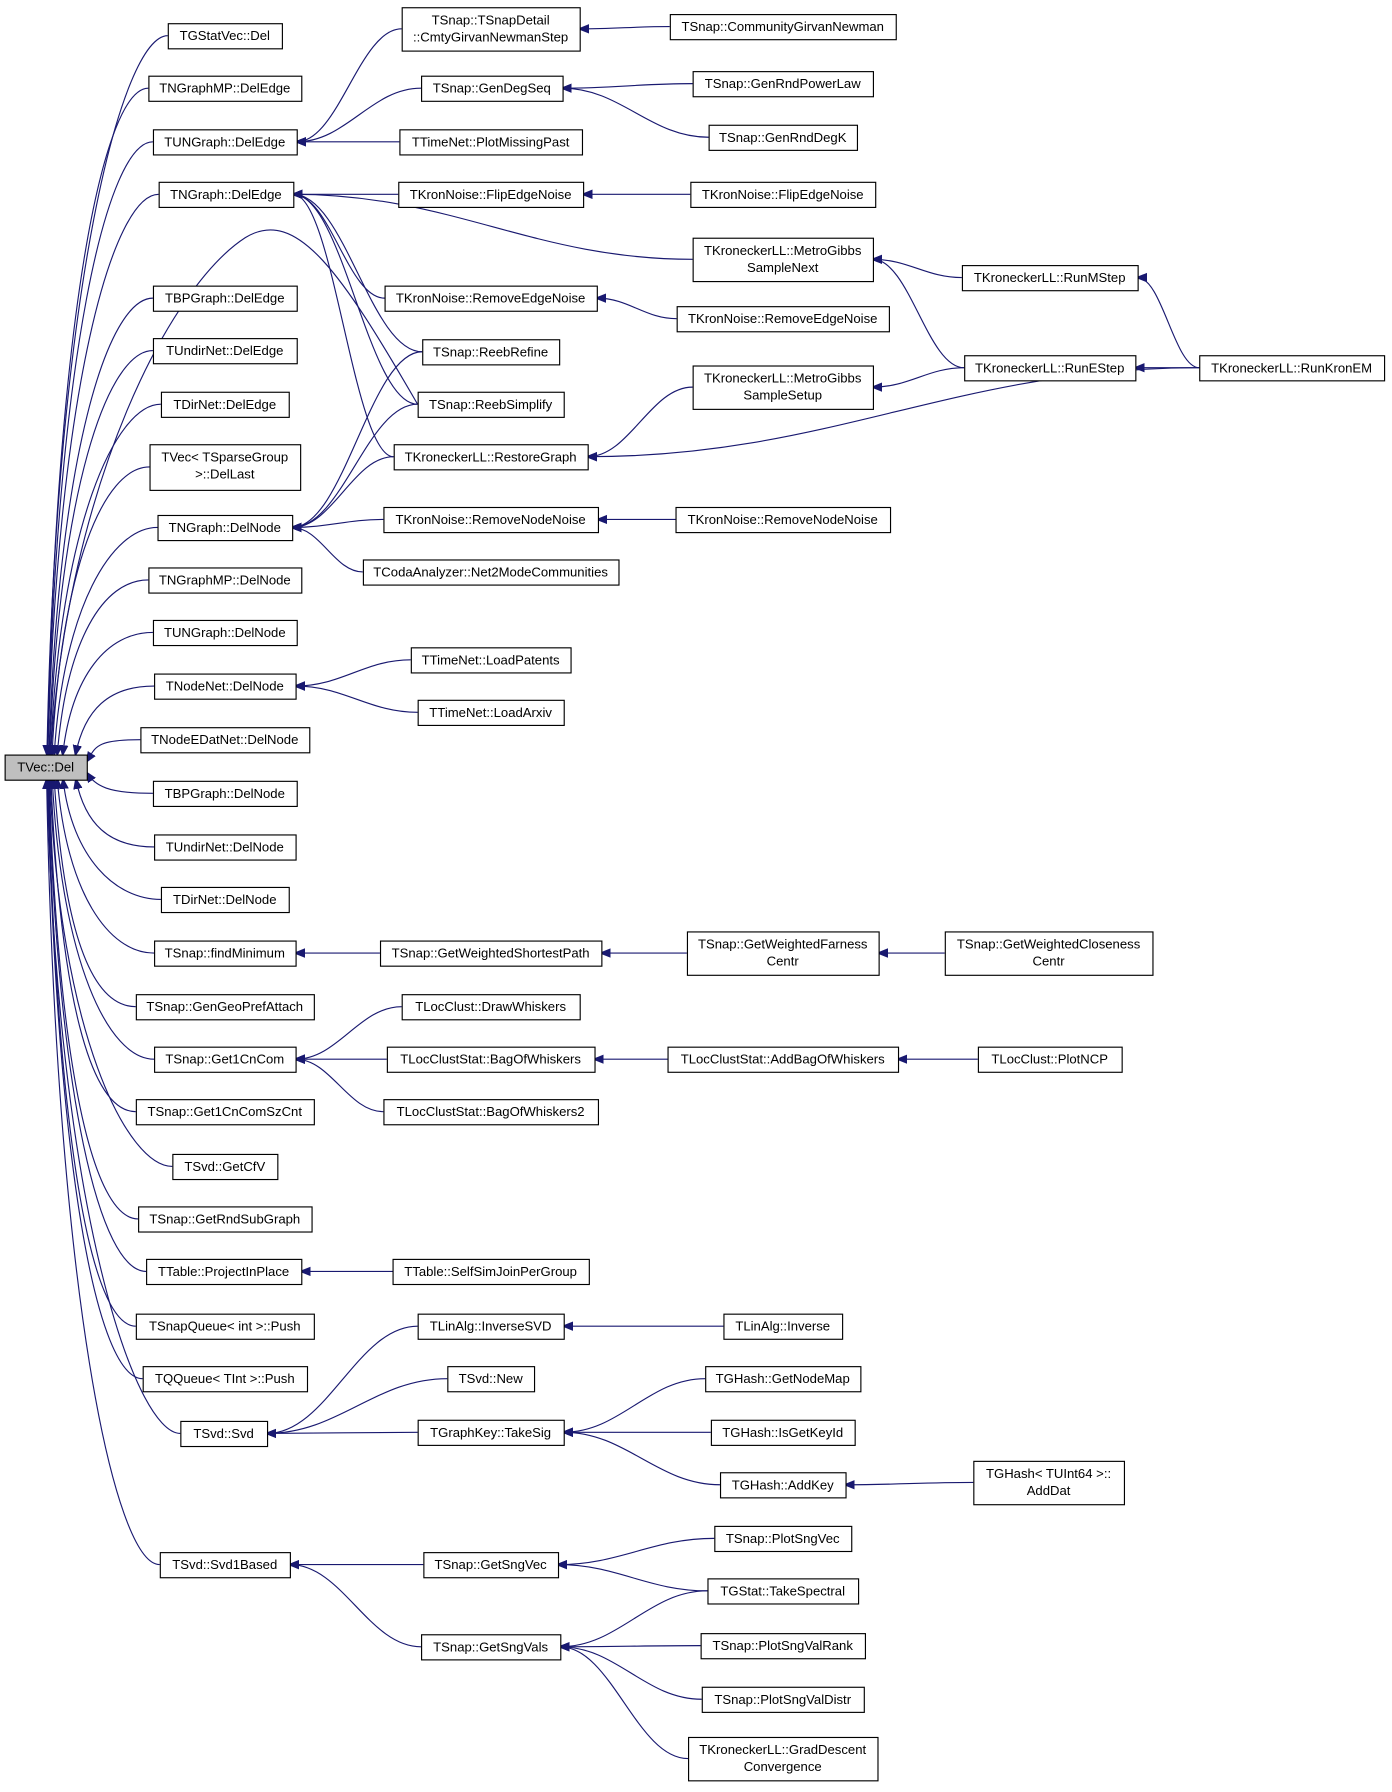 The image size is (1392, 1792). I want to click on node-ngraphmp-delnode: TNGraphMP::DelNode, so click(225, 580).